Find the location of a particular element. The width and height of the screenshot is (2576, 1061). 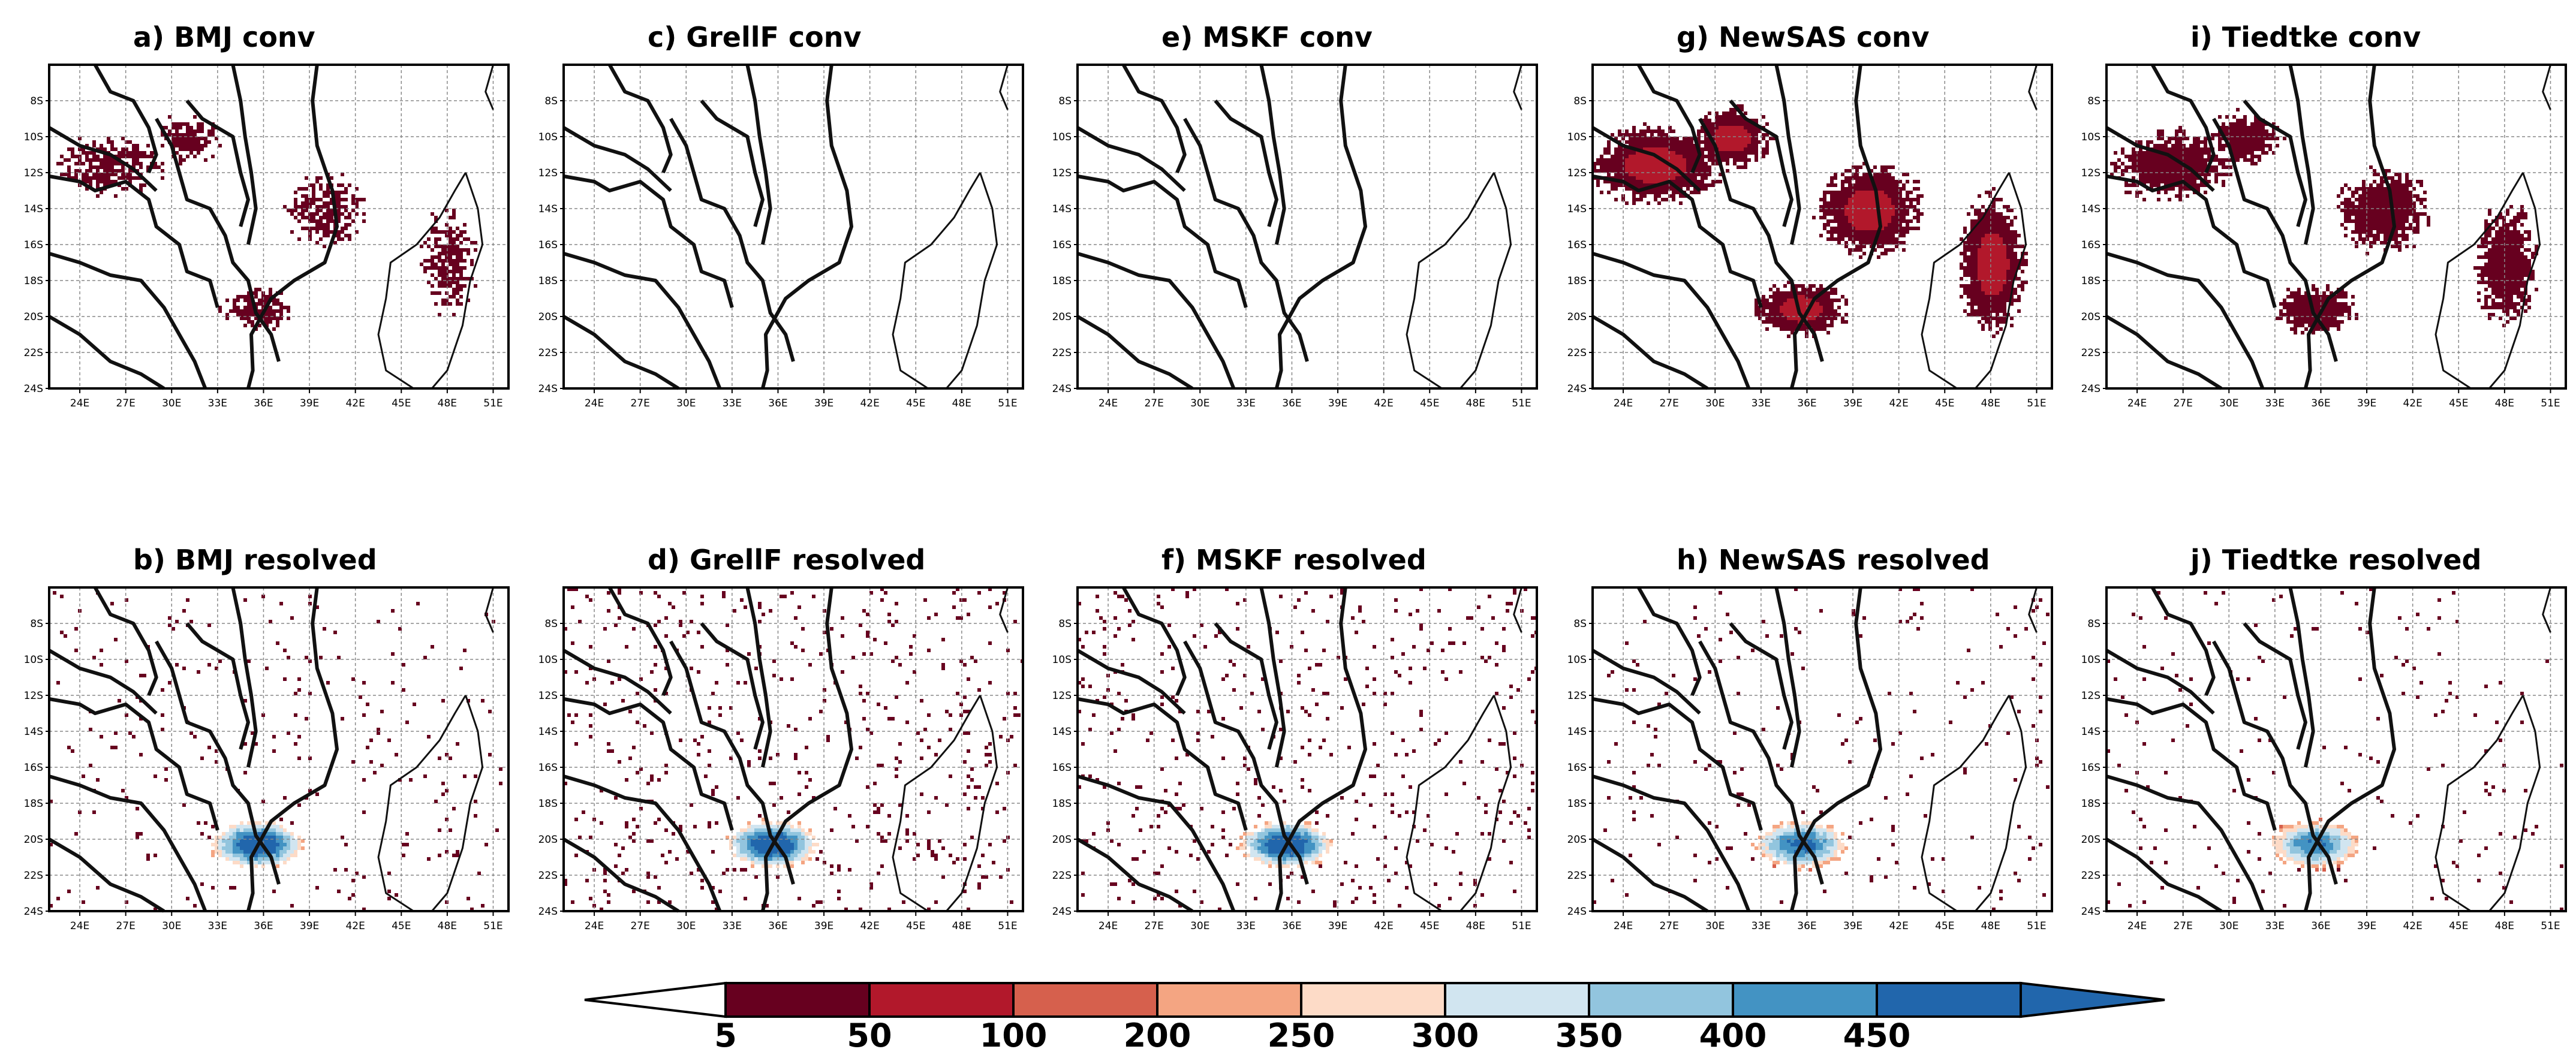

border-line is located at coordinates (807, 226).